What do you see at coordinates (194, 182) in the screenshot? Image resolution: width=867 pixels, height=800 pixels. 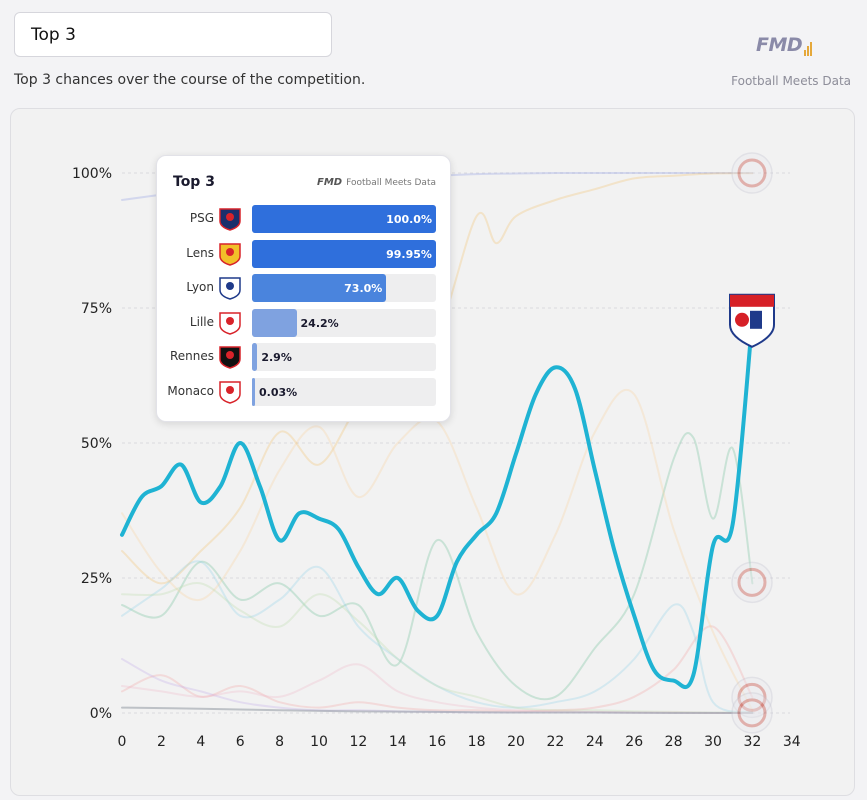 I see `tooltip-title: Top 3` at bounding box center [194, 182].